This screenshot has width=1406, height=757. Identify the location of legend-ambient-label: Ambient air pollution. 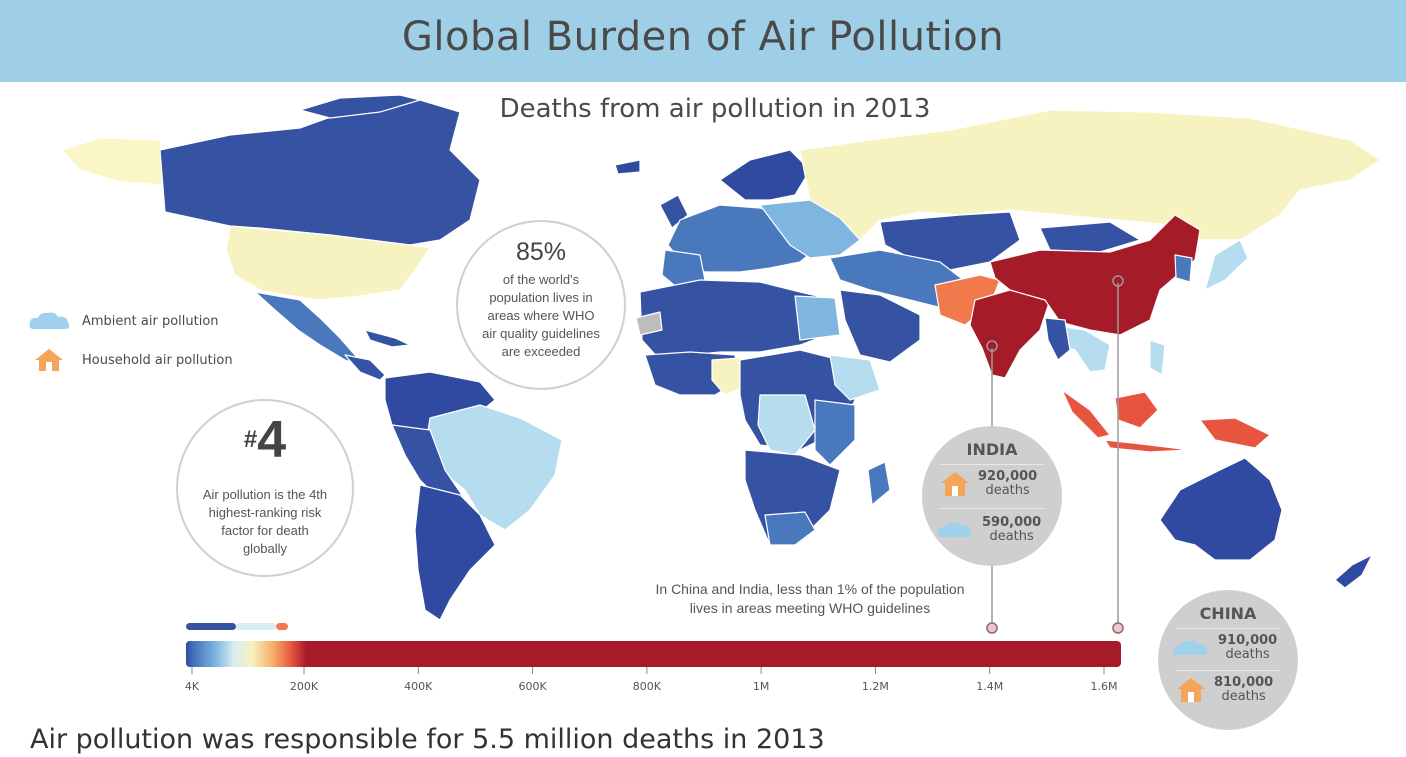
(150, 321).